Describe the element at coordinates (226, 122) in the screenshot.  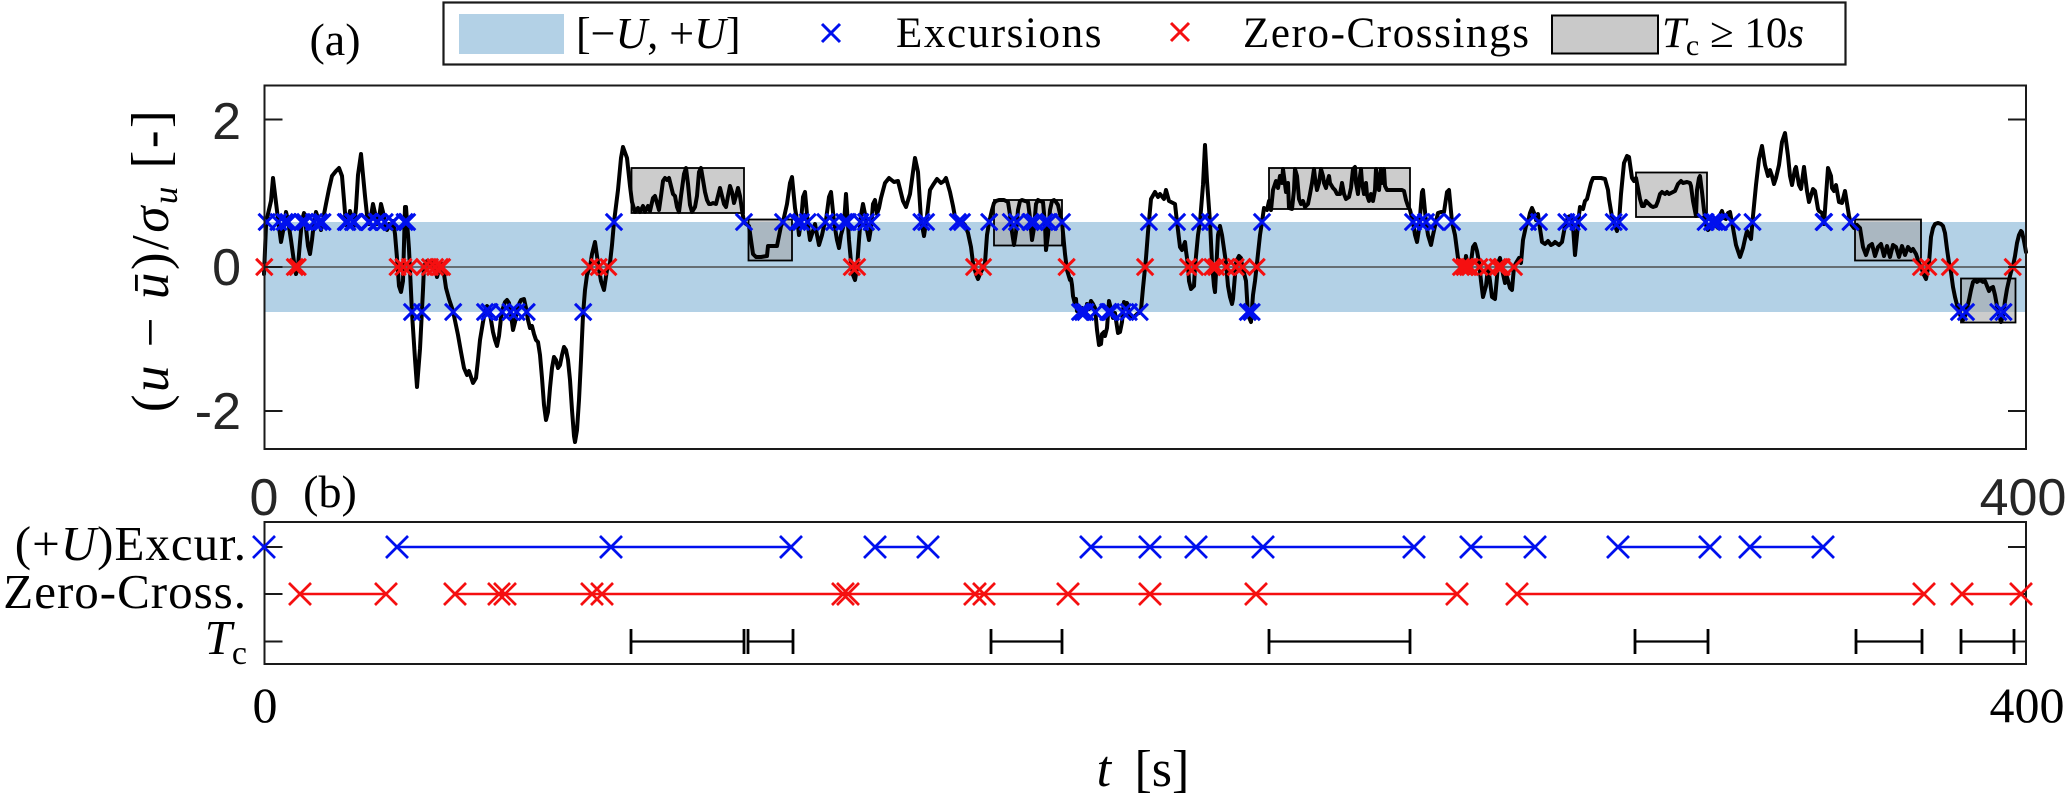
I see `svg-text: 2` at that location.